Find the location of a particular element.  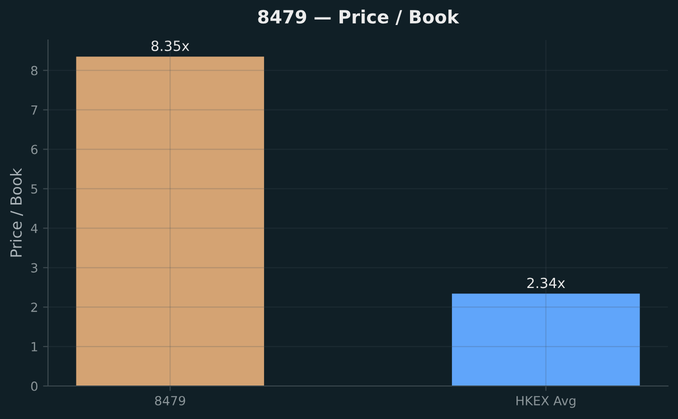

y-tick-label: 7 is located at coordinates (34, 110).